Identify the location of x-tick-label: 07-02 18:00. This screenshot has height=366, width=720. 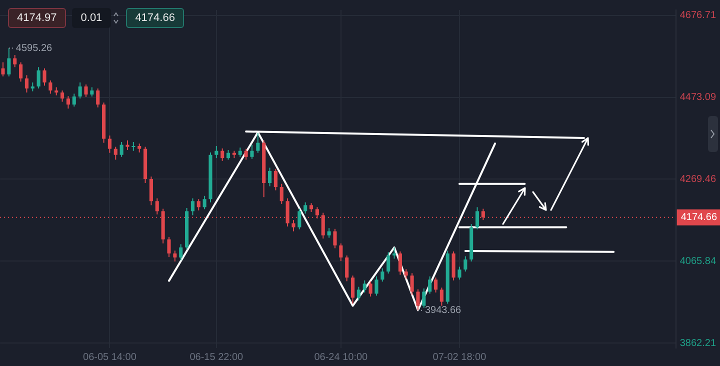
(459, 357).